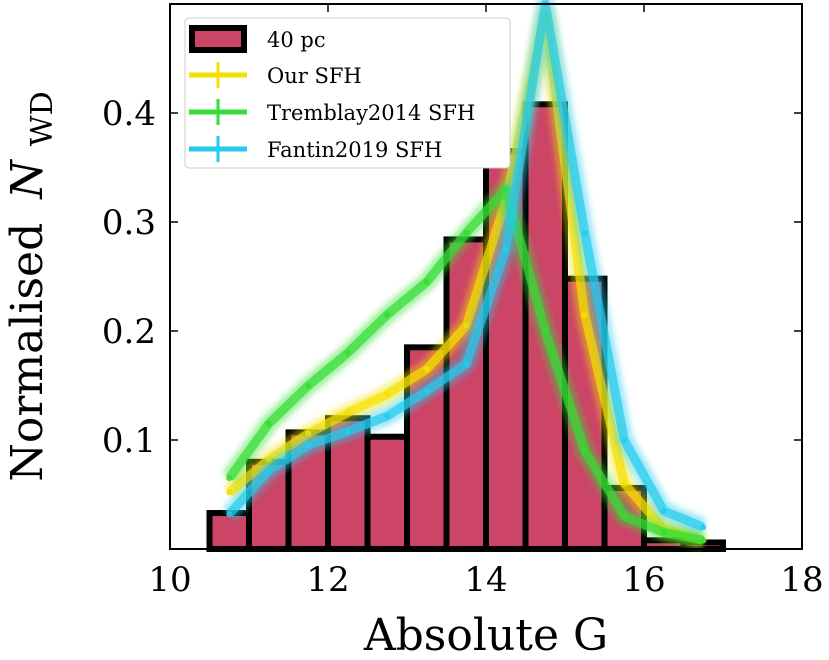 The height and width of the screenshot is (660, 829). I want to click on legend-series-entries: Our SFH Tremblay2014 SFH Fantin2019 SFH, so click(332, 112).